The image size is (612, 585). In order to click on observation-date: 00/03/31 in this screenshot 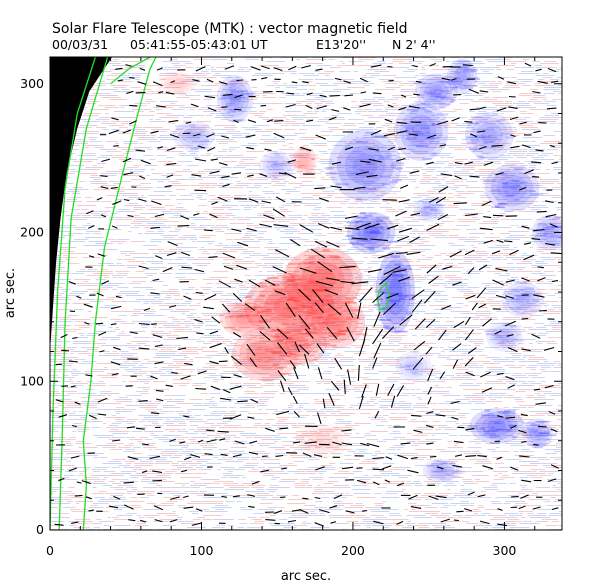, I will do `click(80, 44)`.